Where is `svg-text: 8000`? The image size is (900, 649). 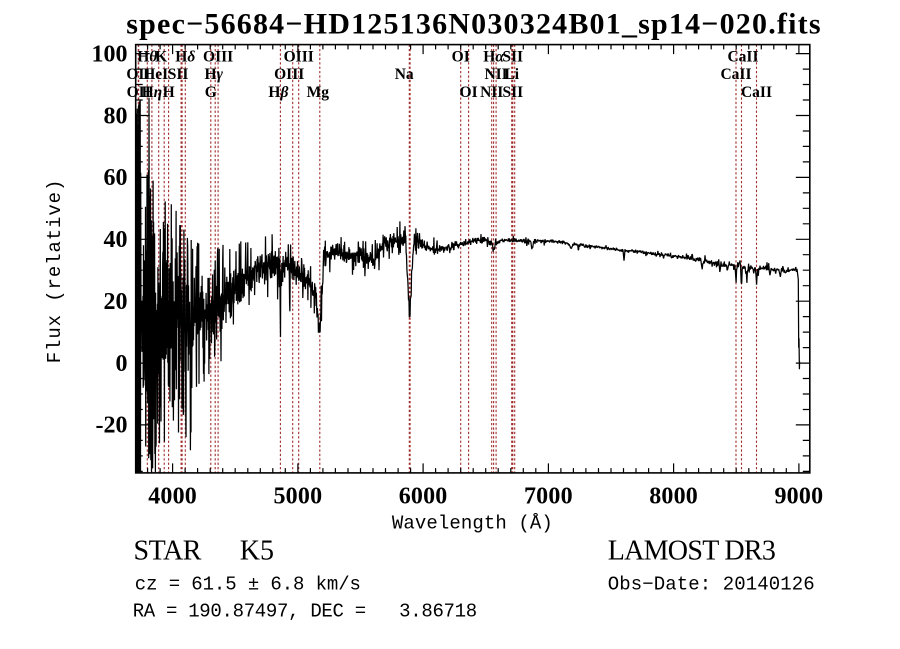
svg-text: 8000 is located at coordinates (673, 497).